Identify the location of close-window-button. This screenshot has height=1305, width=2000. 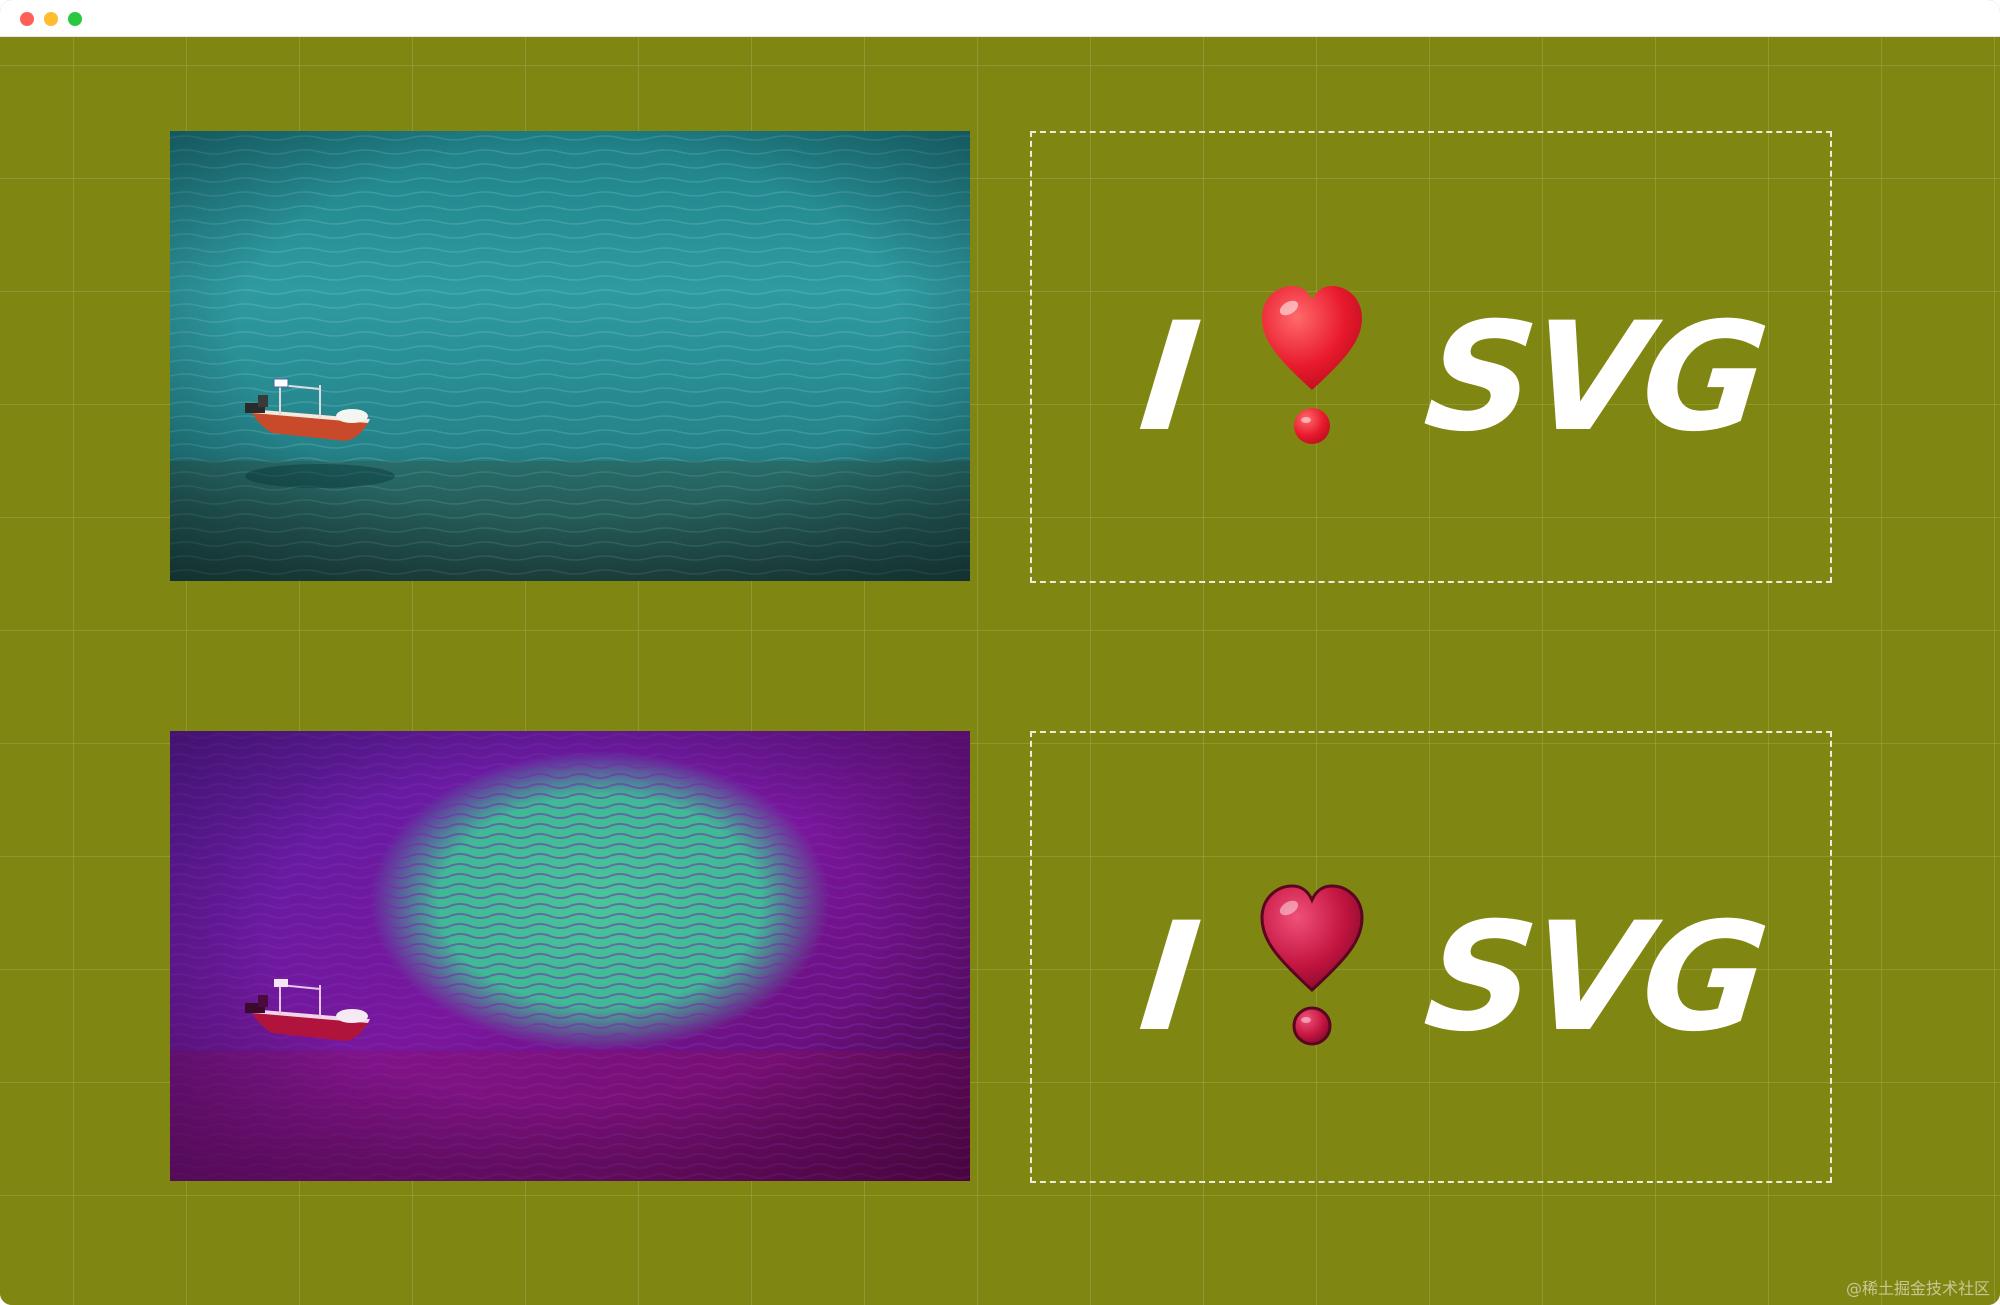
(27, 19).